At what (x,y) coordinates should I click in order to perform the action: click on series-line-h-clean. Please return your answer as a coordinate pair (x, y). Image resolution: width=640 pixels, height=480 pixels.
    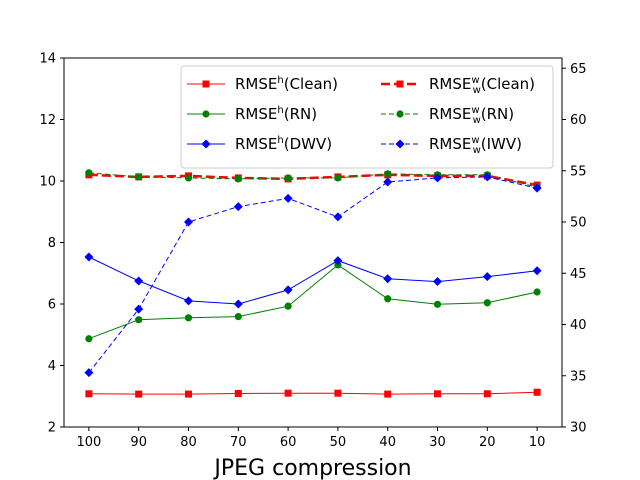
    Looking at the image, I should click on (313, 393).